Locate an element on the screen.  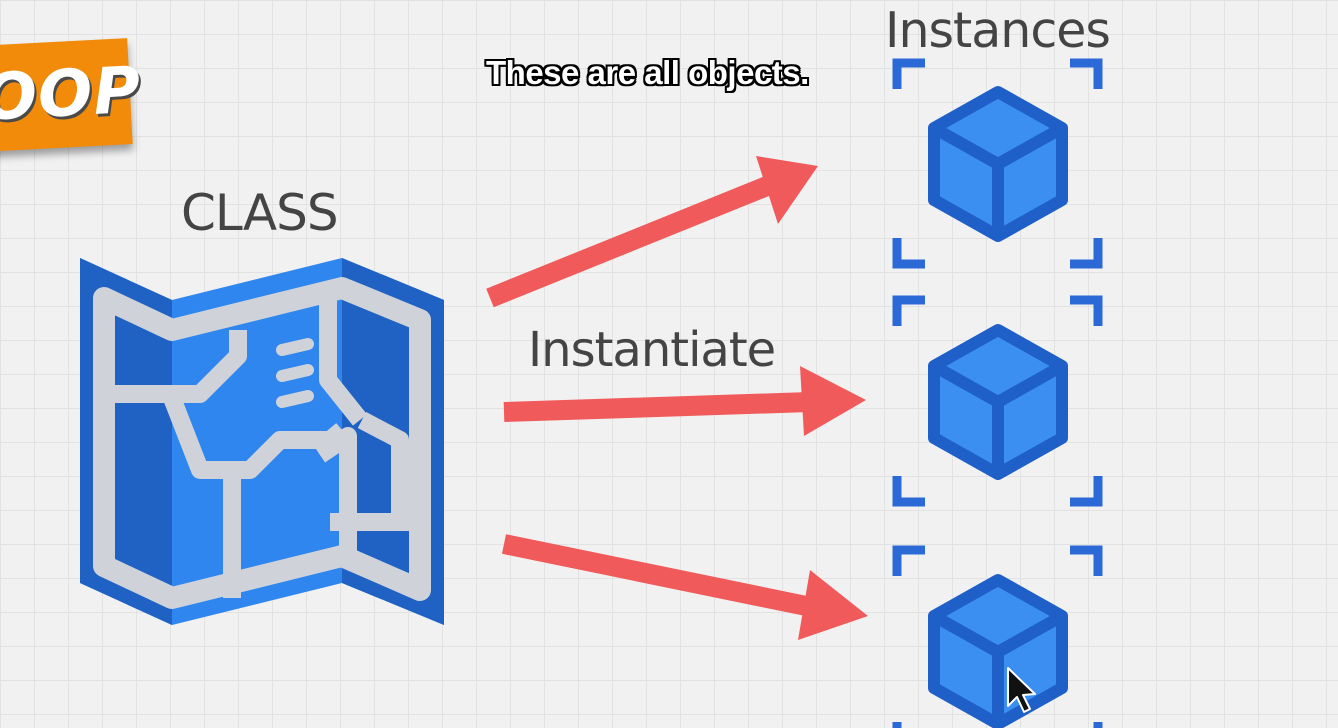
instances-label: Instances is located at coordinates (998, 30).